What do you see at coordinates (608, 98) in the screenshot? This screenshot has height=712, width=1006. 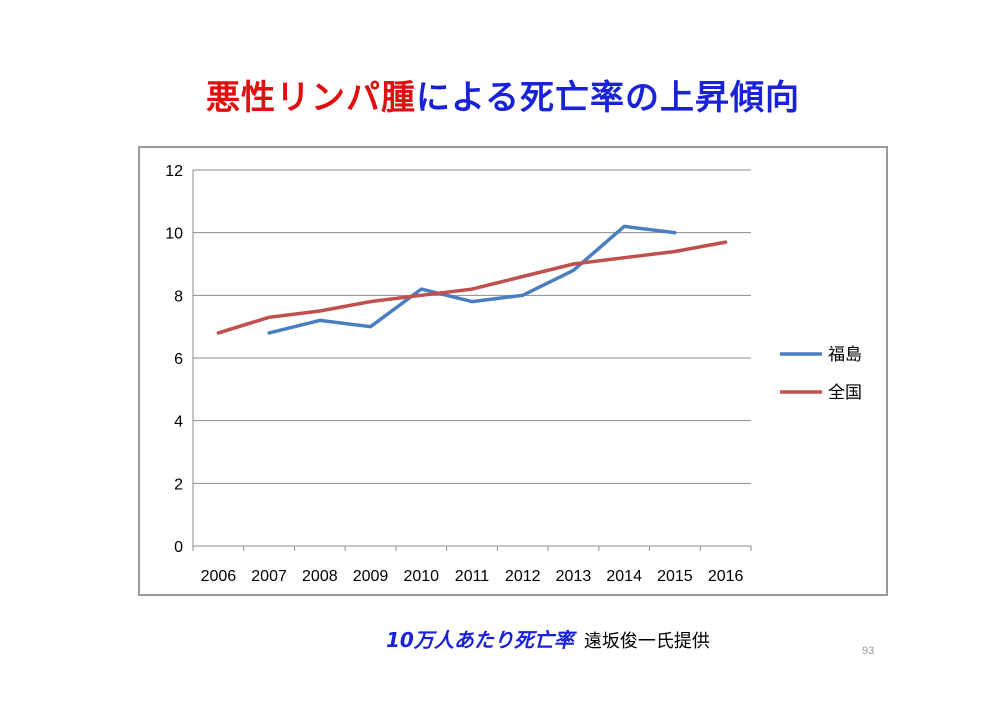 I see `title-blue-part: による死亡率の上昇傾向` at bounding box center [608, 98].